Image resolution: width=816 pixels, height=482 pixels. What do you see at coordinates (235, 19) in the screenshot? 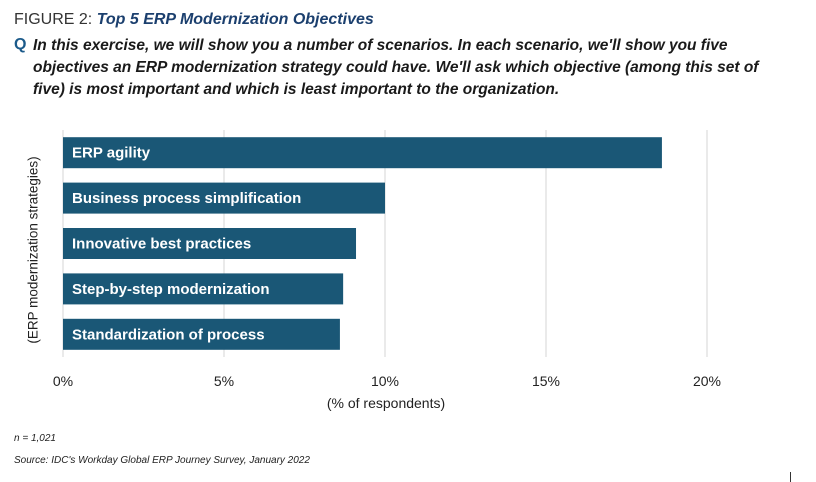
I see `figure-name: Top 5 ERP Modernization Objectives` at bounding box center [235, 19].